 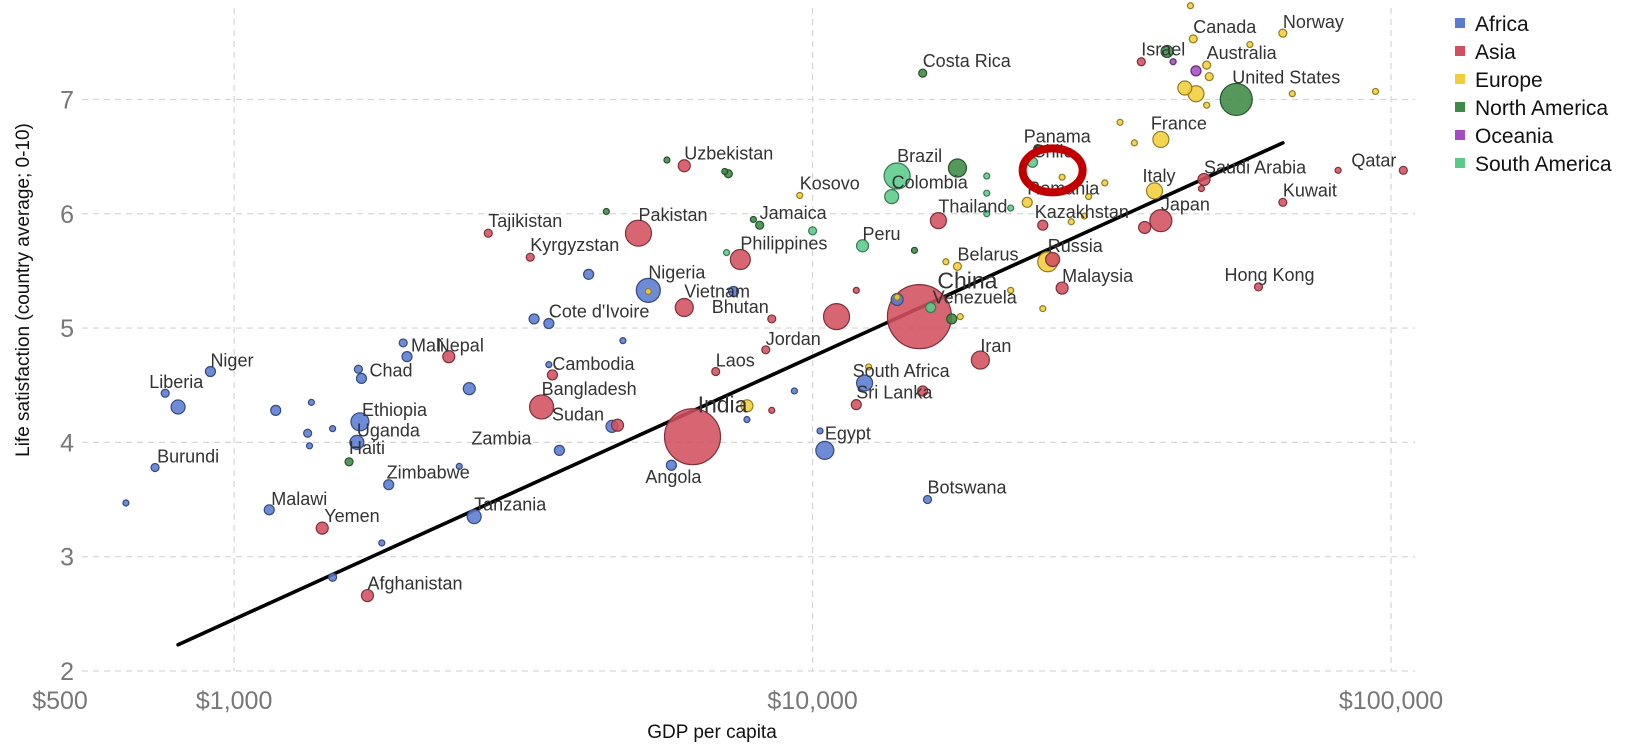 What do you see at coordinates (488, 233) in the screenshot?
I see `point-tajikistan` at bounding box center [488, 233].